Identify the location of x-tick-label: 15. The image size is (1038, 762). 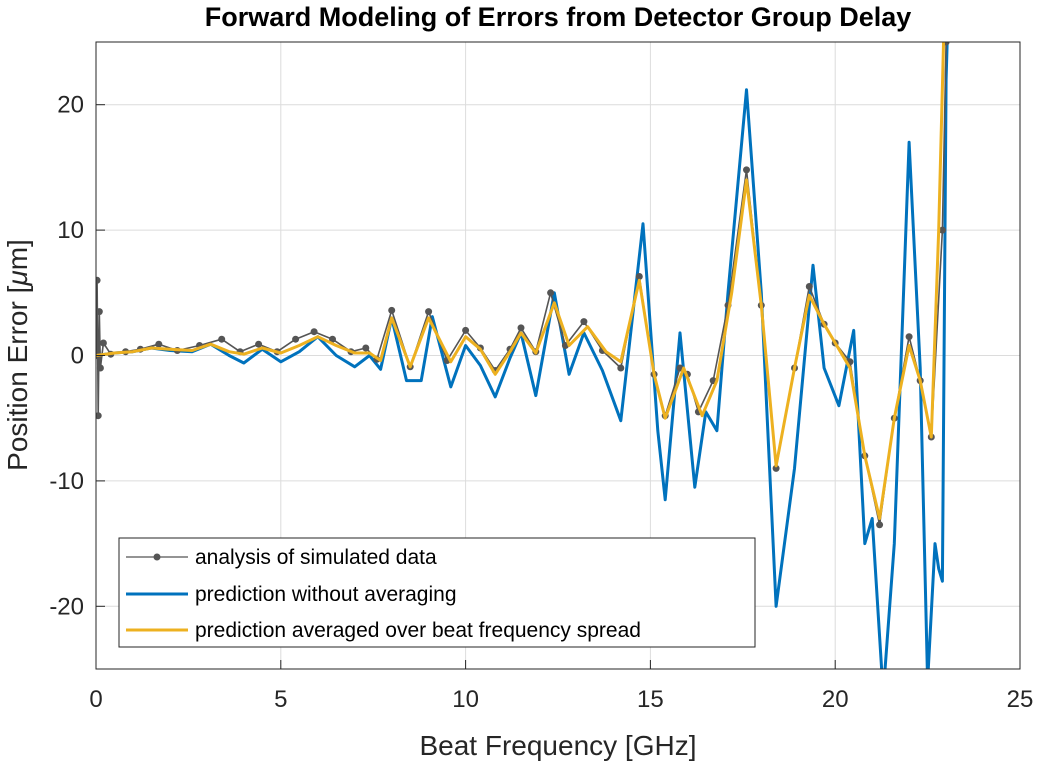
(650, 699).